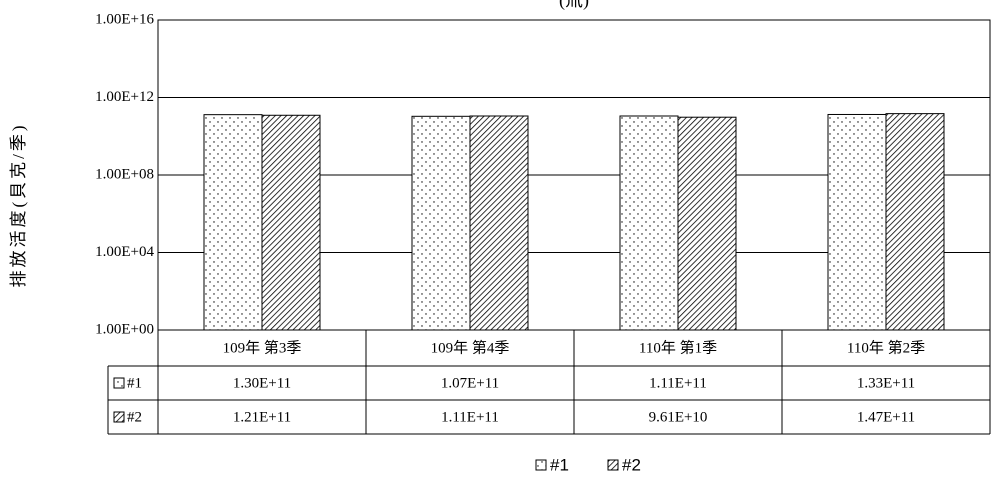  What do you see at coordinates (574, 5) in the screenshot?
I see `chart-title: (氚)` at bounding box center [574, 5].